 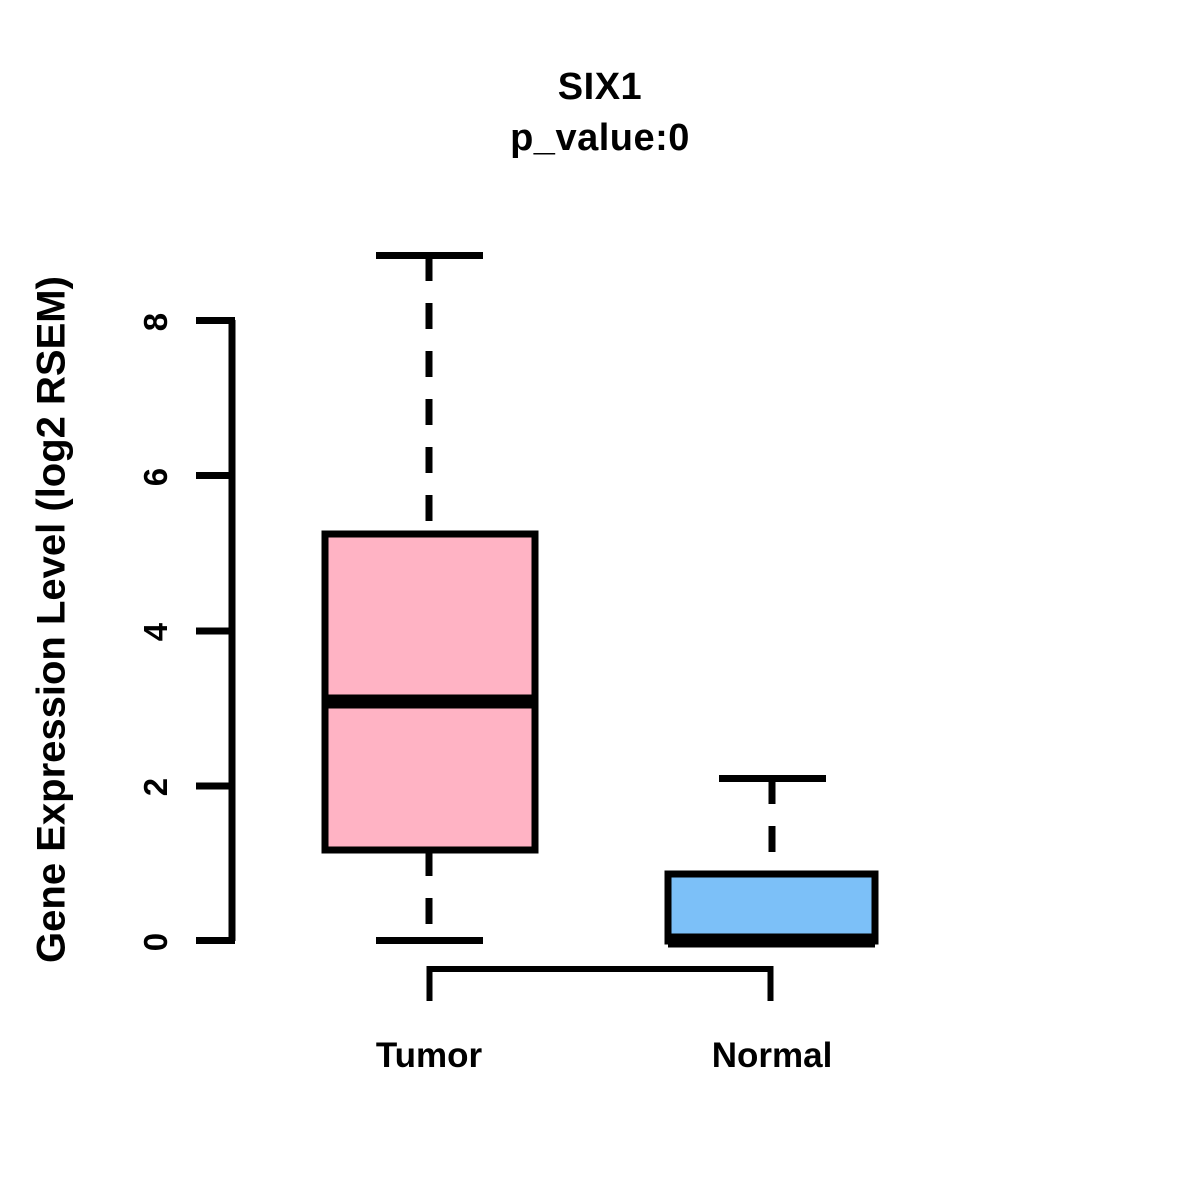 I want to click on y-tick-label-2: 2, so click(x=155, y=787).